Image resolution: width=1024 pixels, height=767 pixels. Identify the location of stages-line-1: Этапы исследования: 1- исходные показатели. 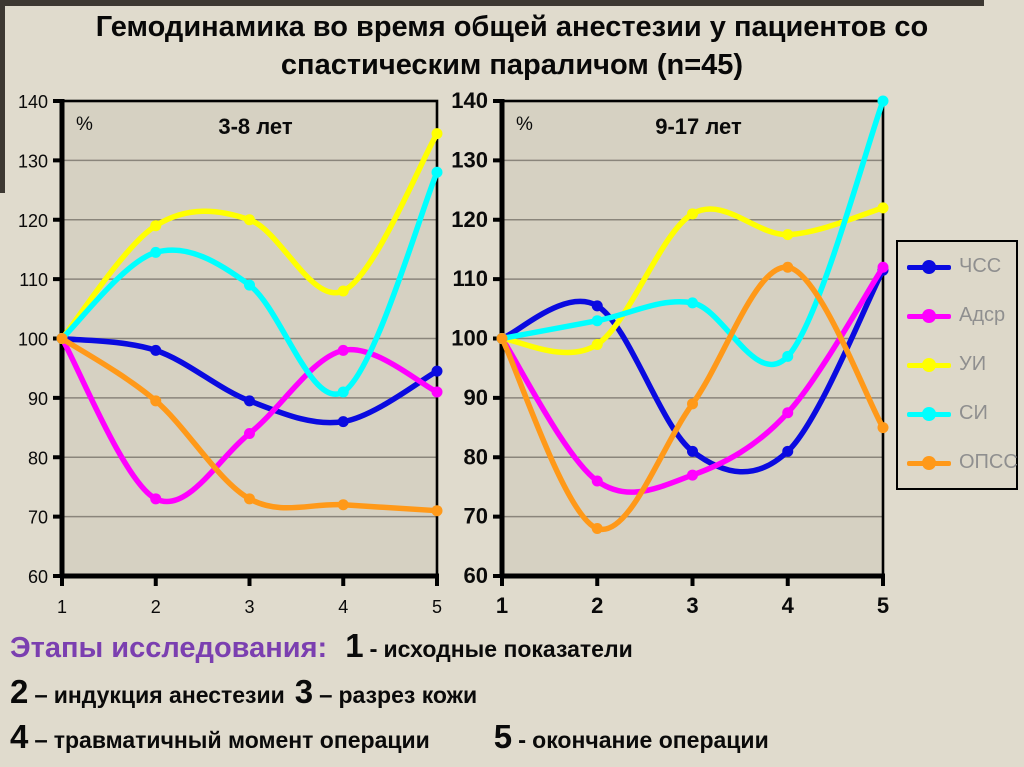
(515, 646).